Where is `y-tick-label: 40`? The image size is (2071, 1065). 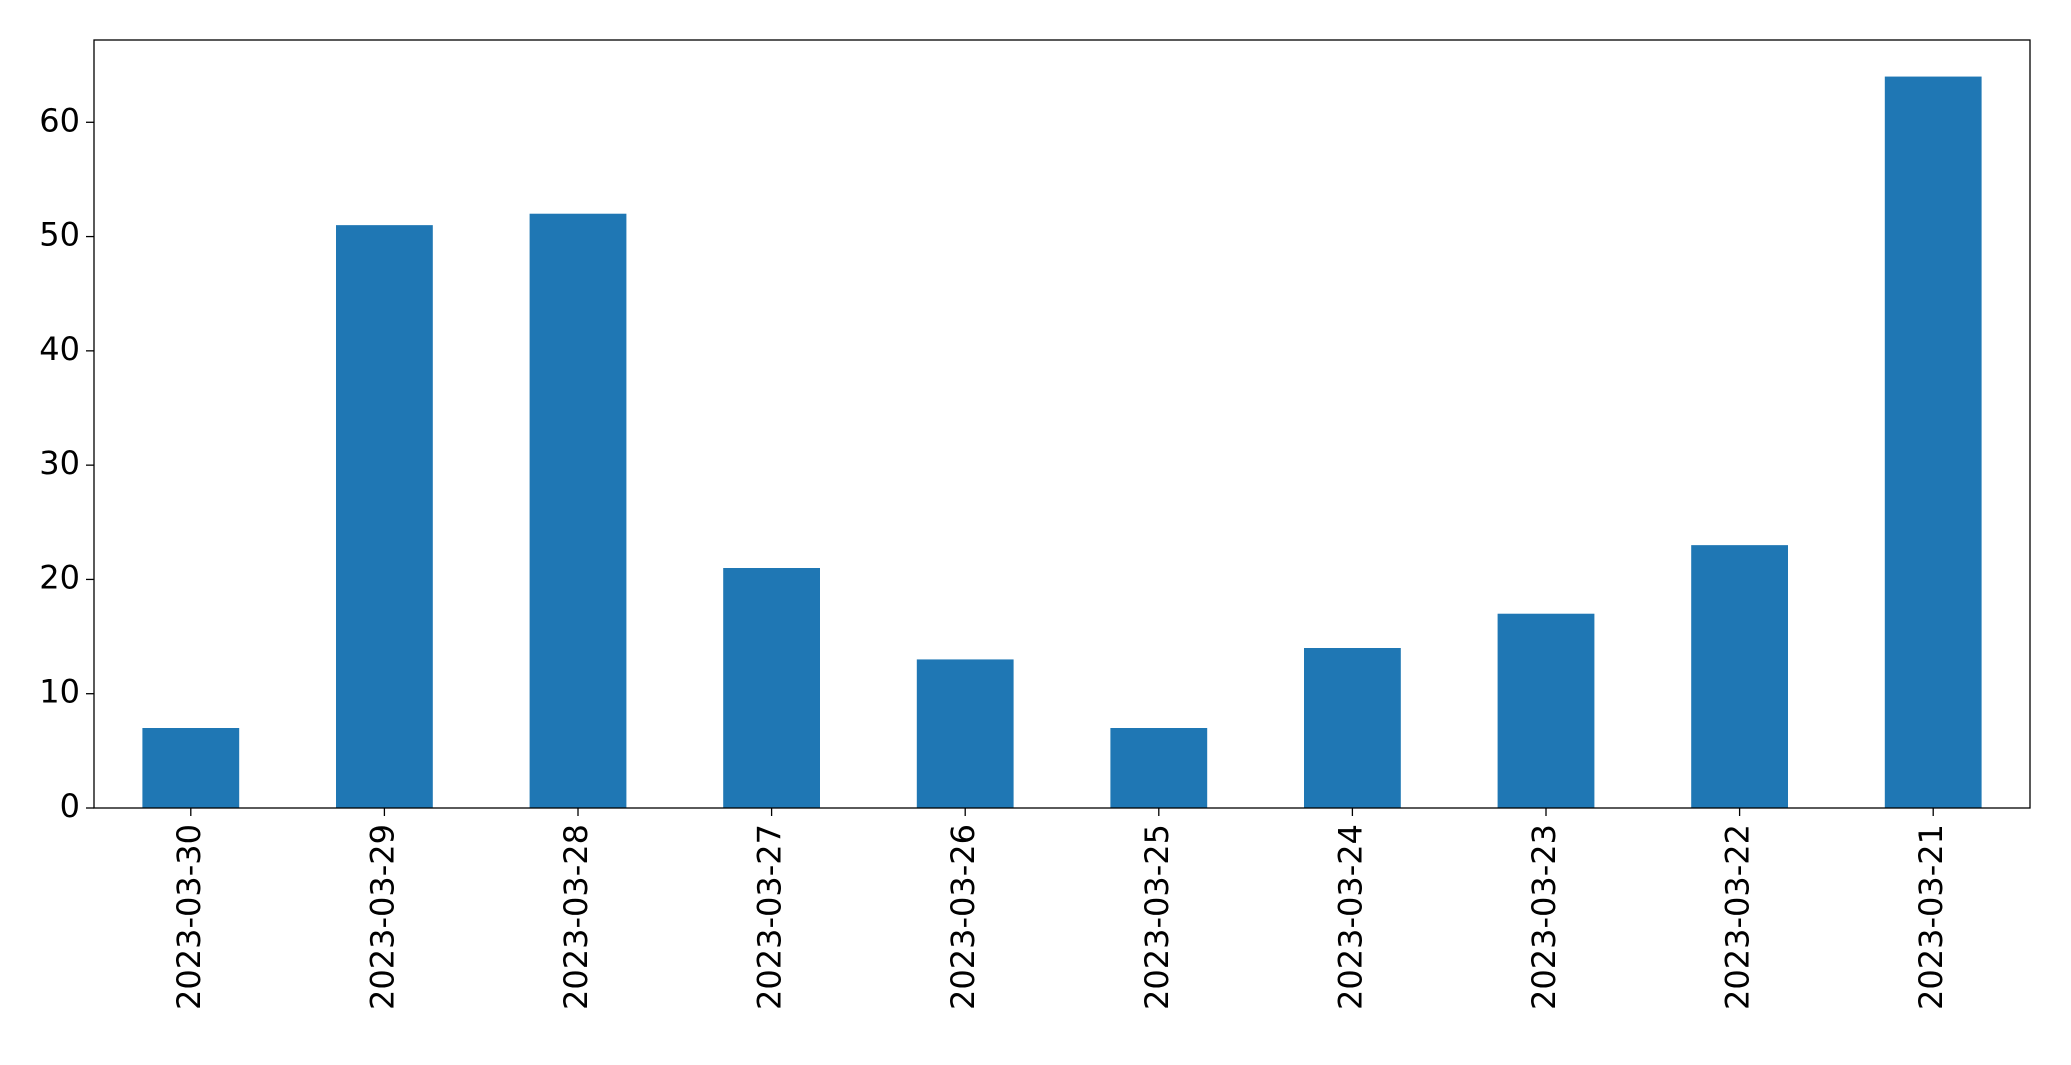 y-tick-label: 40 is located at coordinates (59, 349).